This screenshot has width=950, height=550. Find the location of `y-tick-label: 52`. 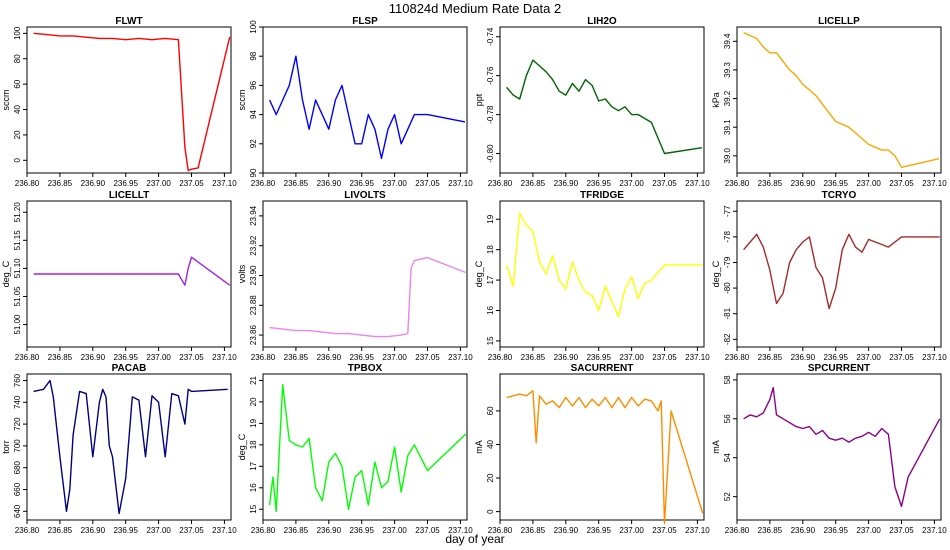

y-tick-label: 52 is located at coordinates (727, 496).